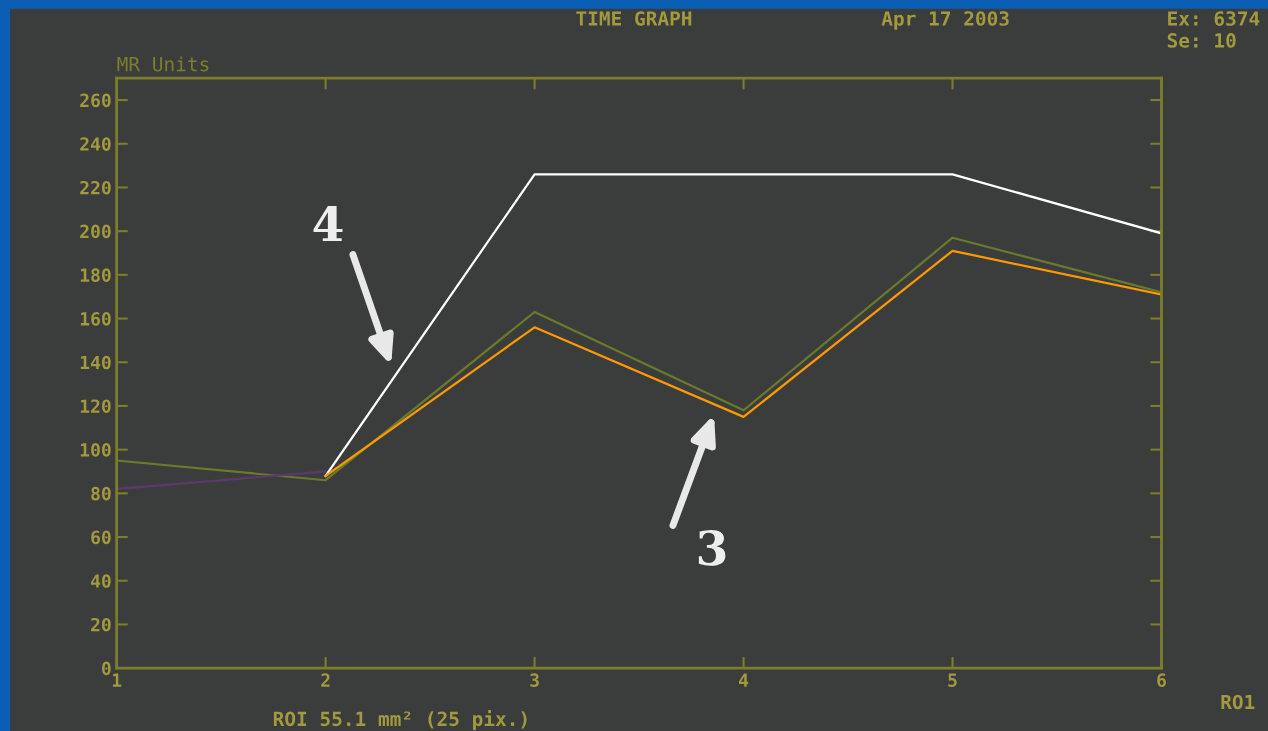  What do you see at coordinates (1161, 680) in the screenshot?
I see `x-tick-label: 6` at bounding box center [1161, 680].